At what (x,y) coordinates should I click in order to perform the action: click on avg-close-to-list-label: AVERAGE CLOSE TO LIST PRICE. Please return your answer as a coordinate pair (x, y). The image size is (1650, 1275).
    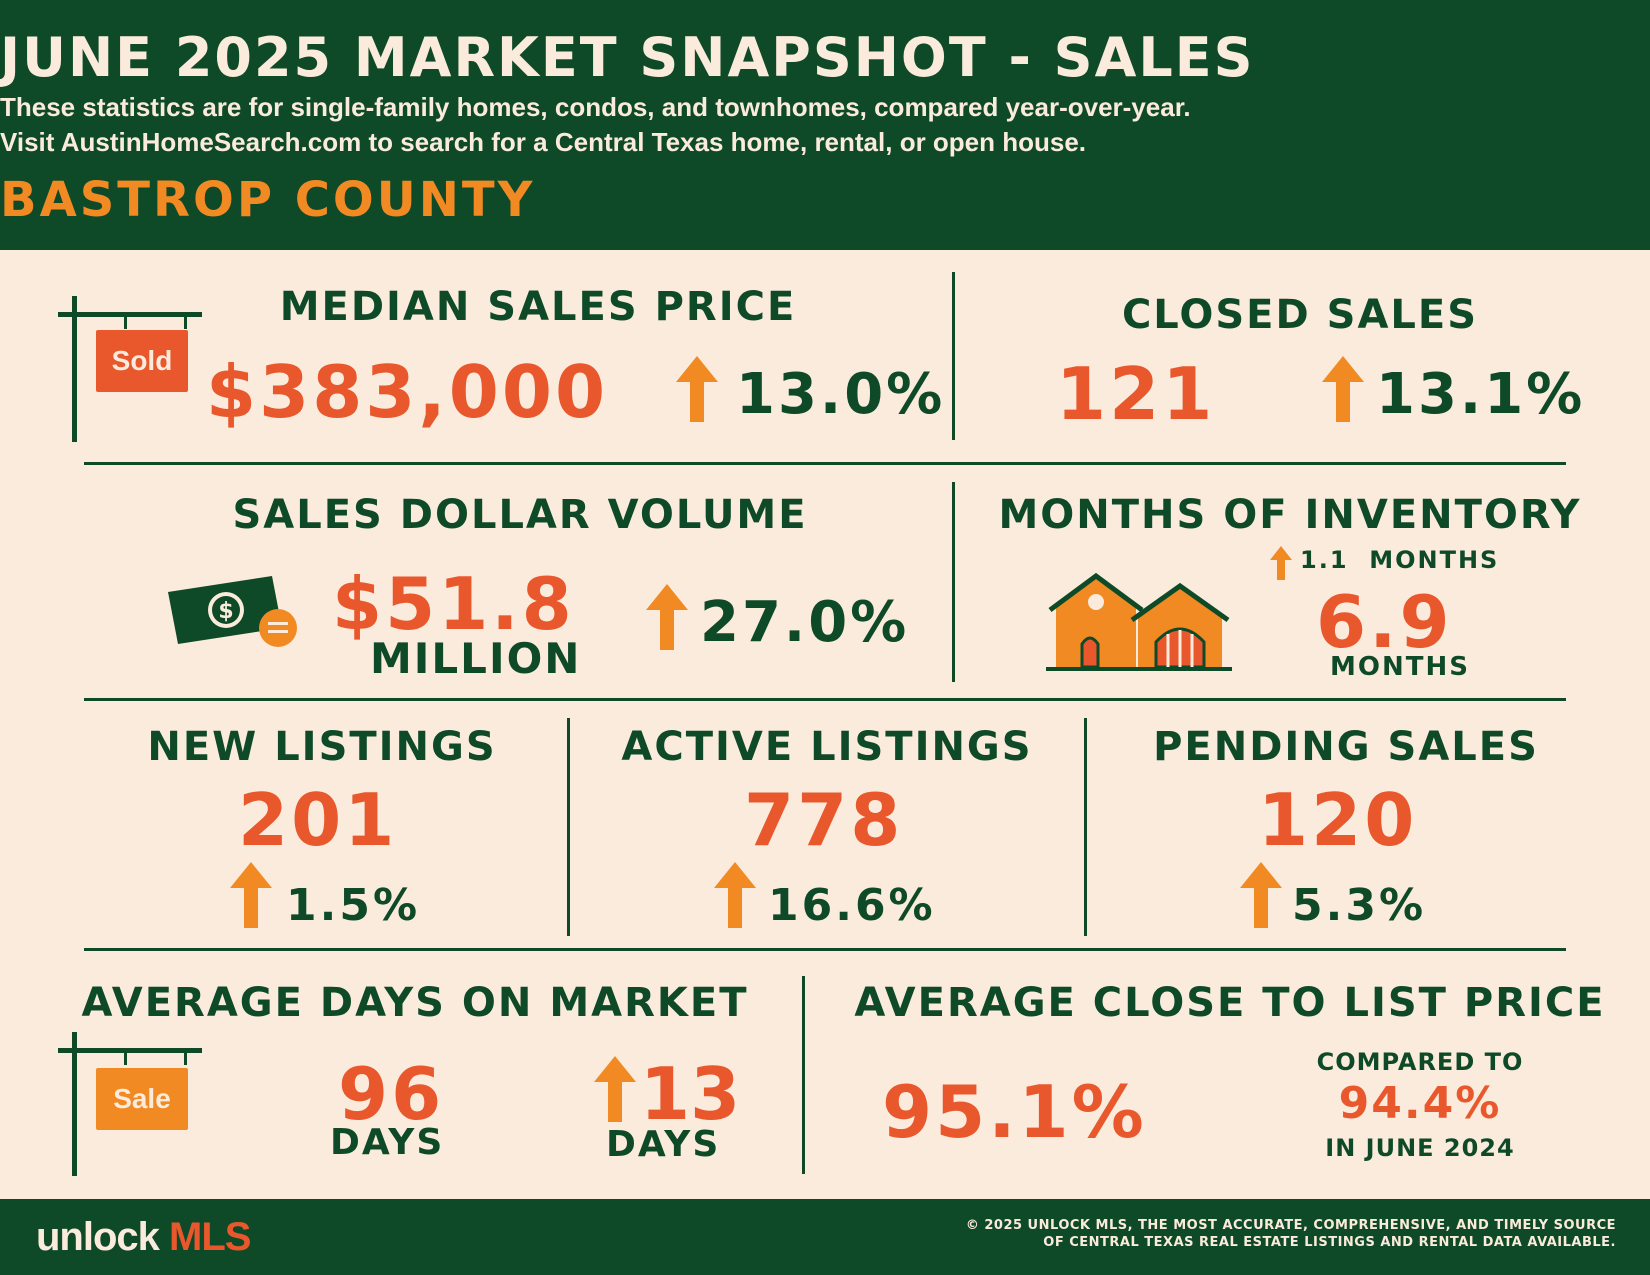
    Looking at the image, I should click on (1230, 1003).